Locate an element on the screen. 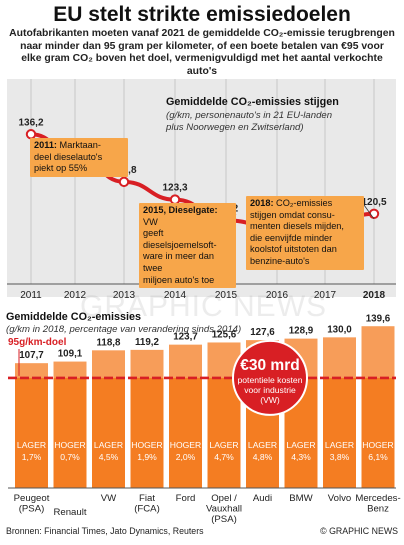  data-label: 136,2 is located at coordinates (30, 122).